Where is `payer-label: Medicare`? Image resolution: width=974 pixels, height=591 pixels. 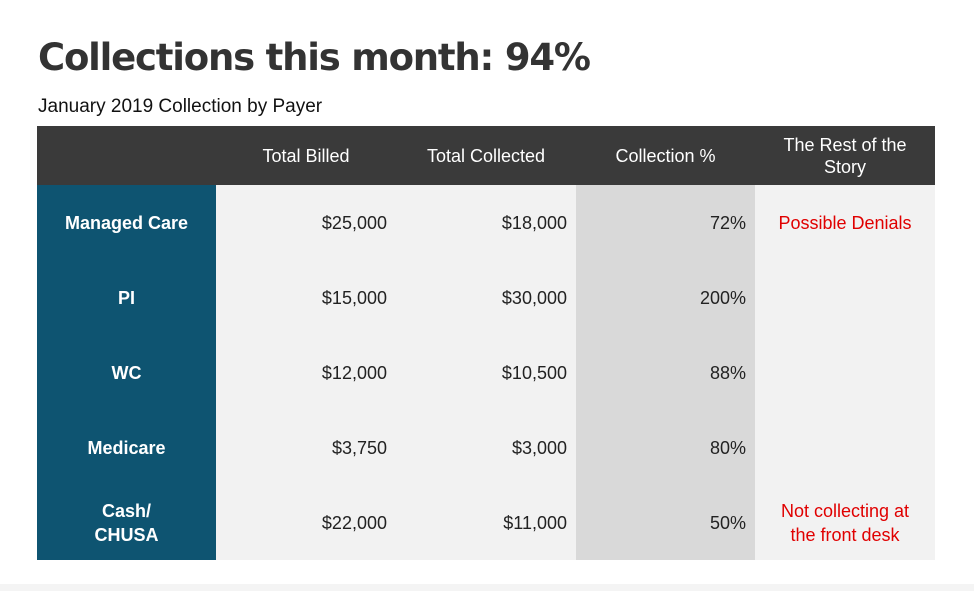
payer-label: Medicare is located at coordinates (126, 447).